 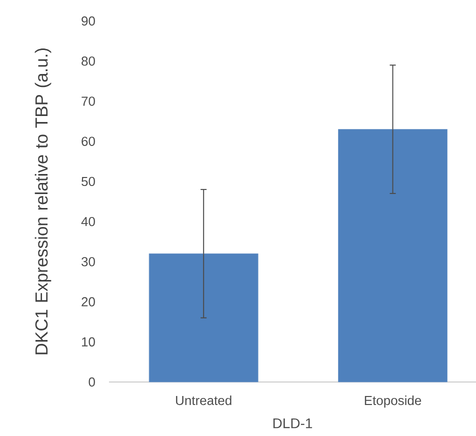 I want to click on y-tick-label: 10, so click(x=88, y=341).